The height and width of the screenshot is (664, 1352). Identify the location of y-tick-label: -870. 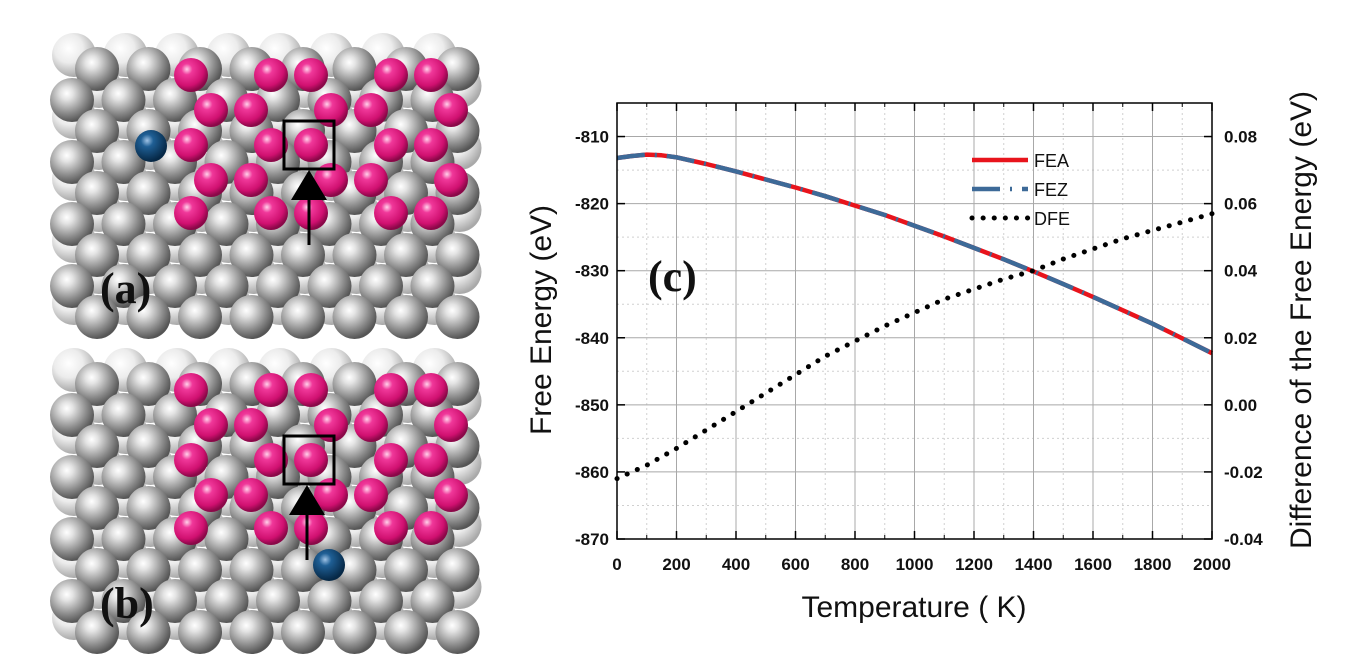
(592, 539).